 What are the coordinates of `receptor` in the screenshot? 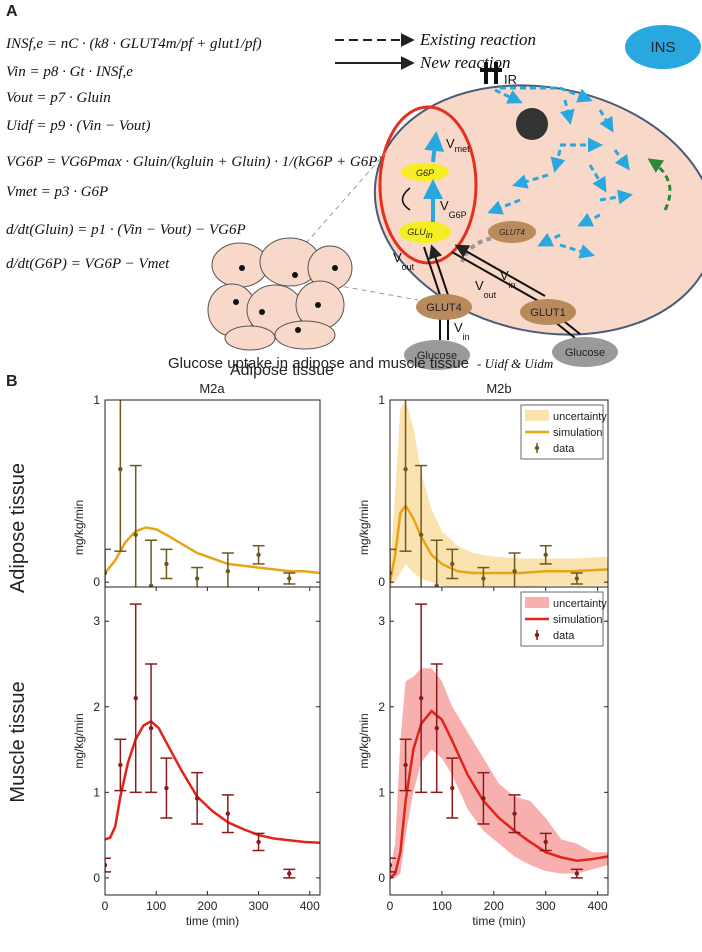 It's located at (491, 73).